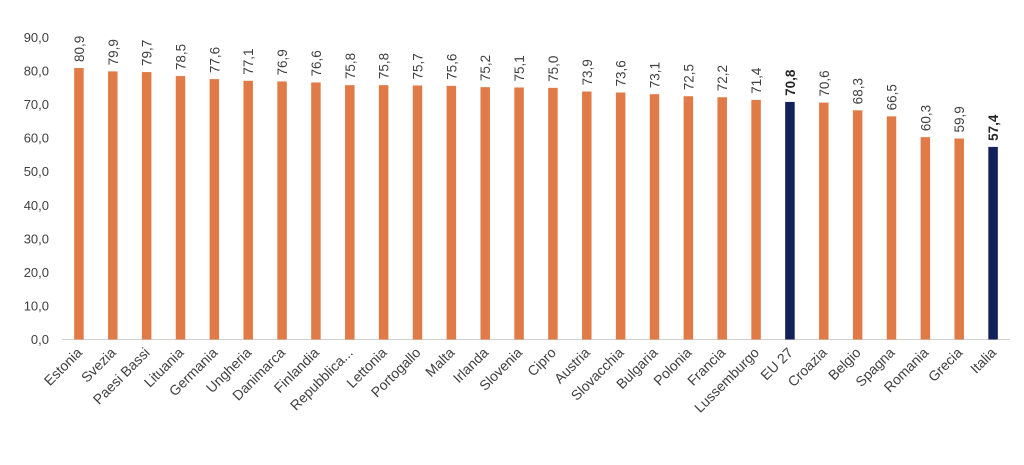 The image size is (1024, 465). I want to click on data-label: 79,9, so click(113, 52).